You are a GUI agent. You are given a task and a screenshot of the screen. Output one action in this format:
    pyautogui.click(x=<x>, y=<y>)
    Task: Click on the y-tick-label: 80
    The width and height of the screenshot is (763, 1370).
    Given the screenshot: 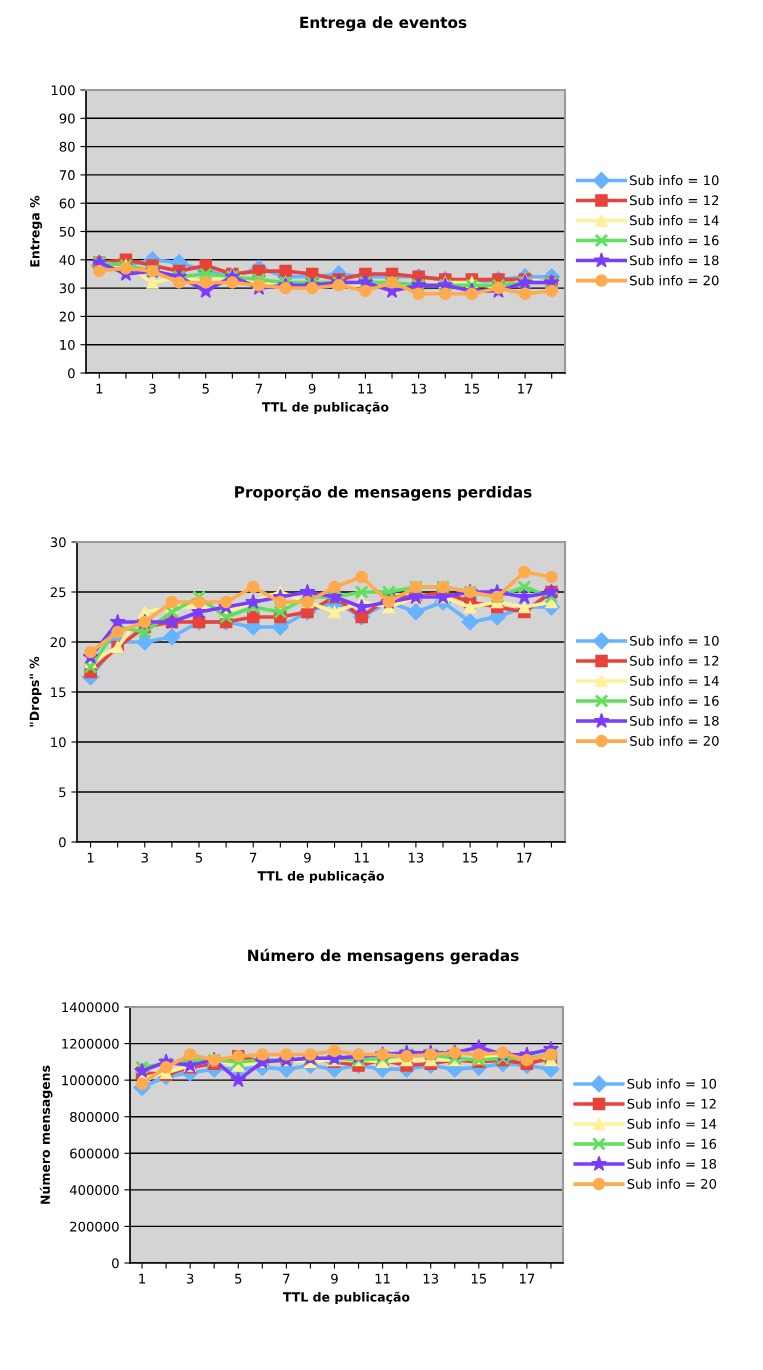 What is the action you would take?
    pyautogui.click(x=67, y=146)
    